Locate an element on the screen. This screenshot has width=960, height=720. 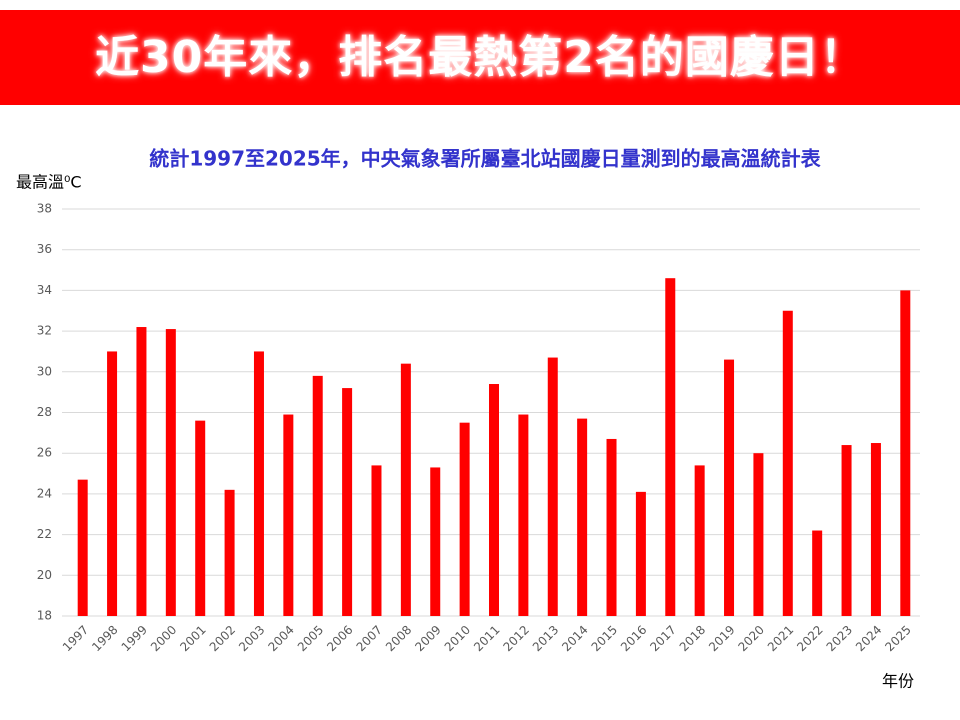
y-tick-label: 22 is located at coordinates (44, 534).